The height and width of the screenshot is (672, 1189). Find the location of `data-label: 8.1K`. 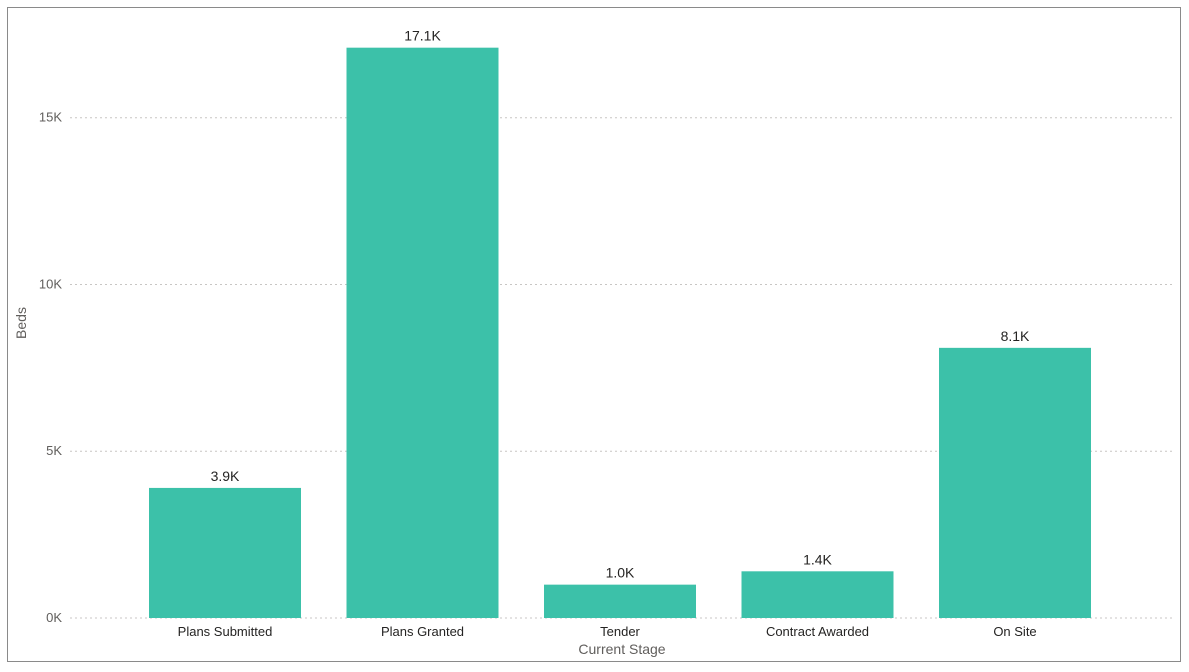

data-label: 8.1K is located at coordinates (1015, 336).